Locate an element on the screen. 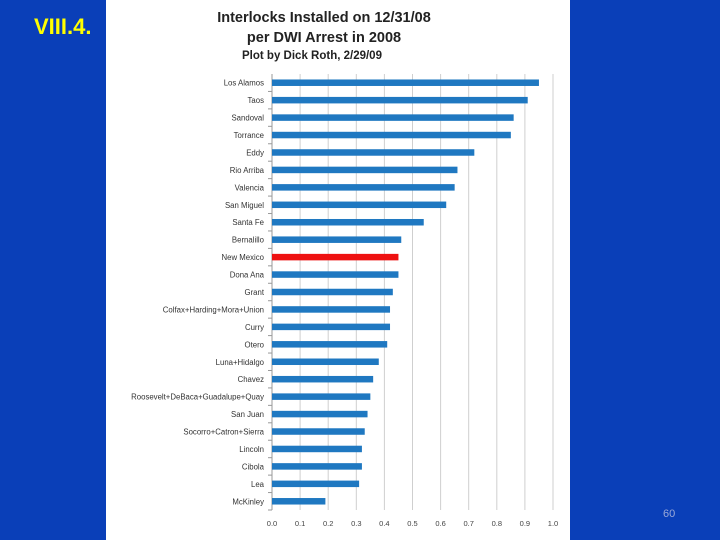 The image size is (720, 540). category-label: New Mexico is located at coordinates (243, 257).